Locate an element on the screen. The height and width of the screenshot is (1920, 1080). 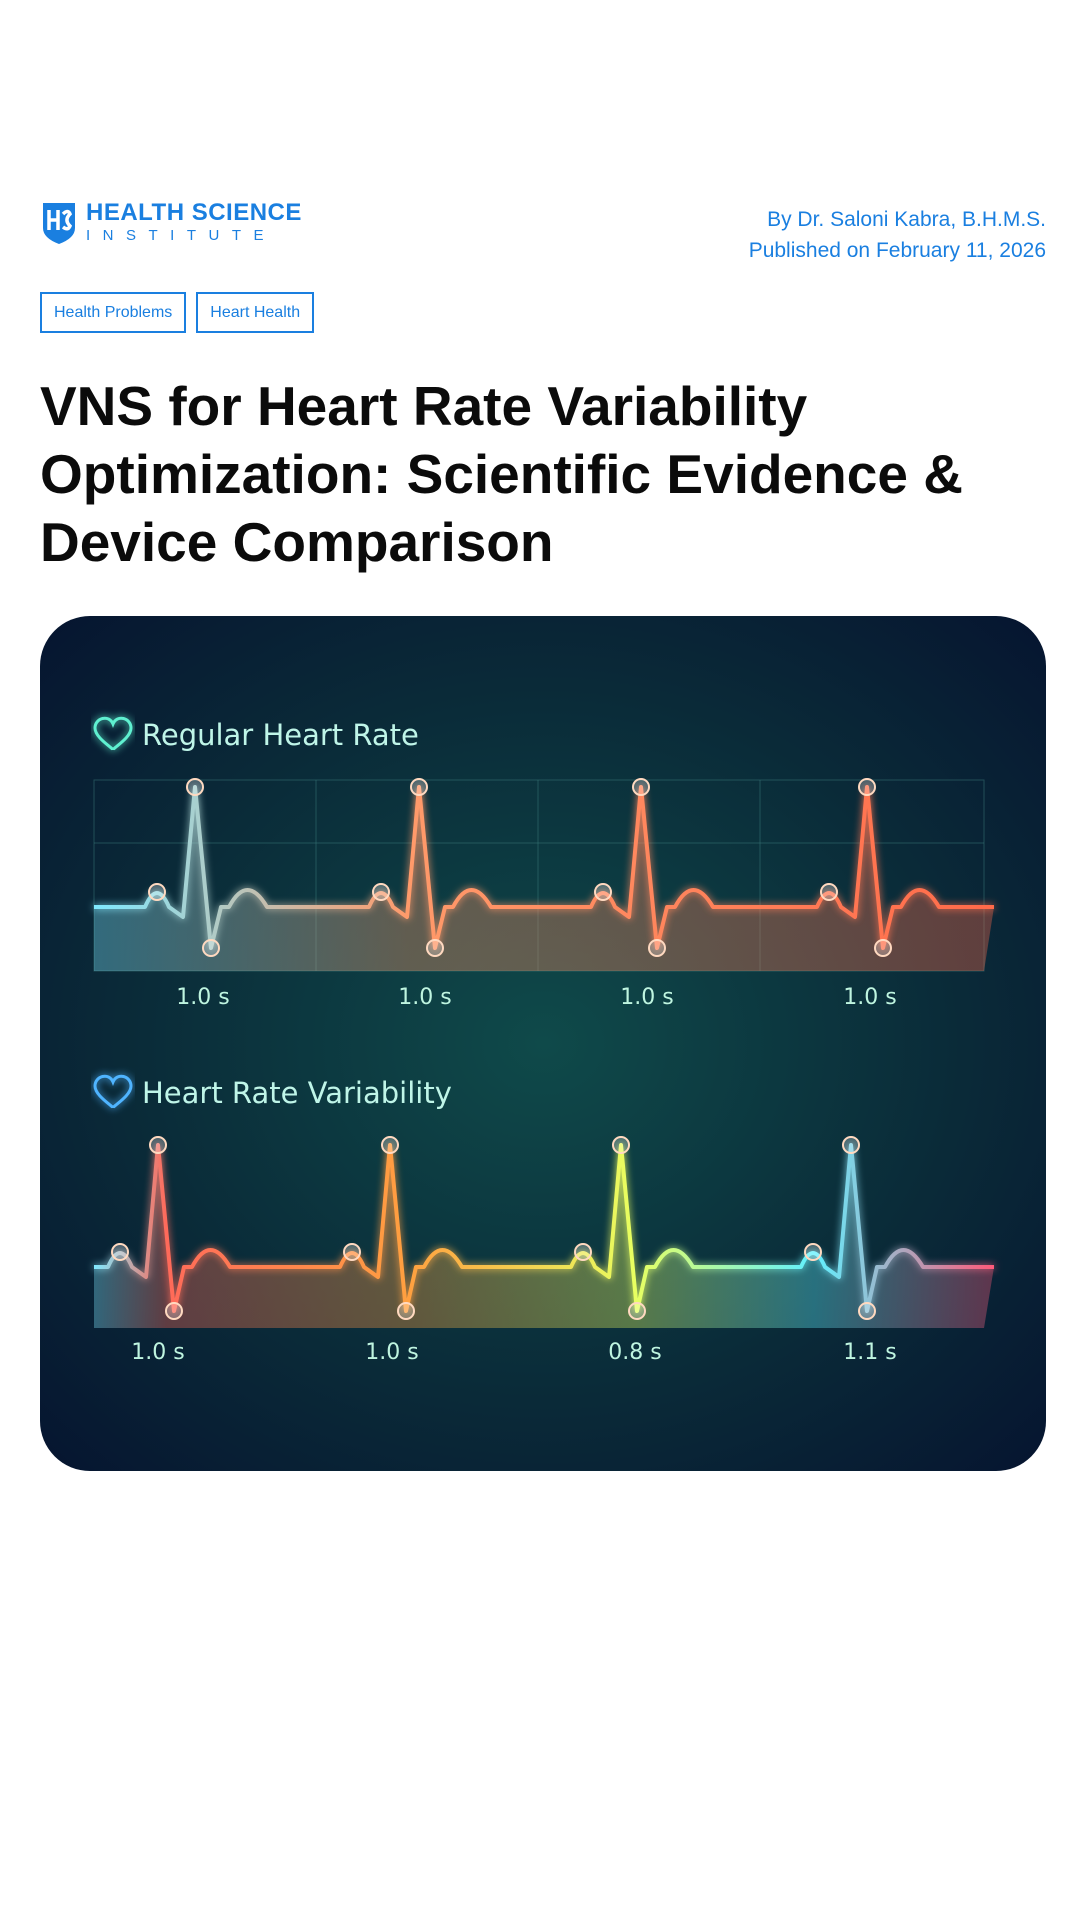
panel-title: Regular Heart Rate is located at coordinates (280, 735).